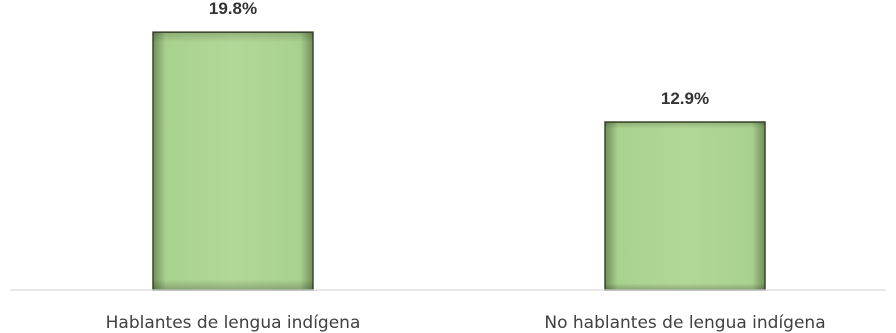 This screenshot has height=333, width=896. Describe the element at coordinates (685, 98) in the screenshot. I see `data-label-2: 12.9%` at that location.